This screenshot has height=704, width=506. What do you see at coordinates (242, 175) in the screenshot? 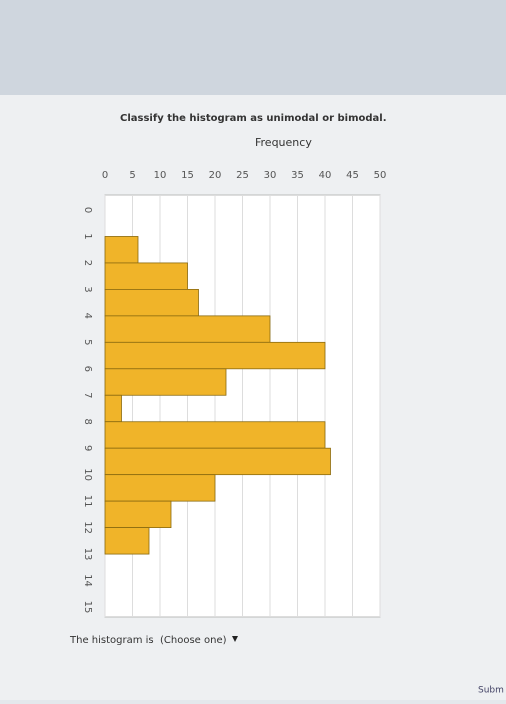
I see `y-tick-label: 25` at bounding box center [242, 175].